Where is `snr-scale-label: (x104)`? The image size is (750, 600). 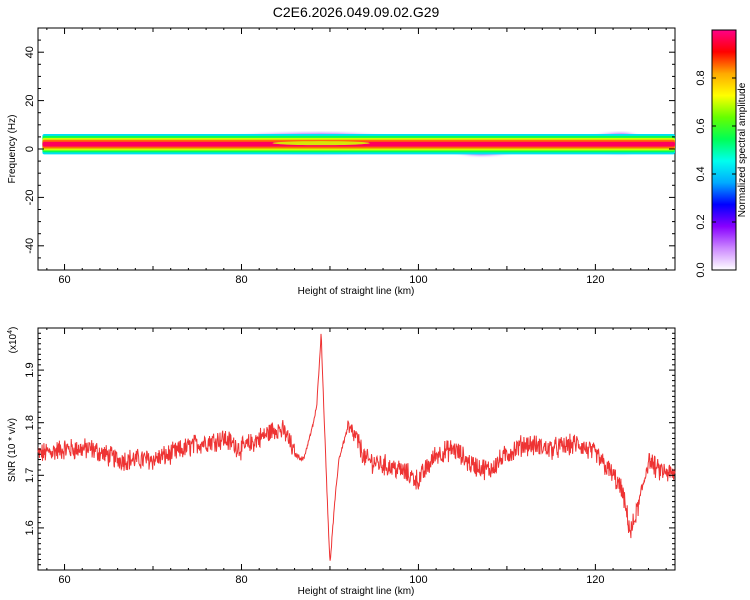 snr-scale-label: (x104) is located at coordinates (13, 340).